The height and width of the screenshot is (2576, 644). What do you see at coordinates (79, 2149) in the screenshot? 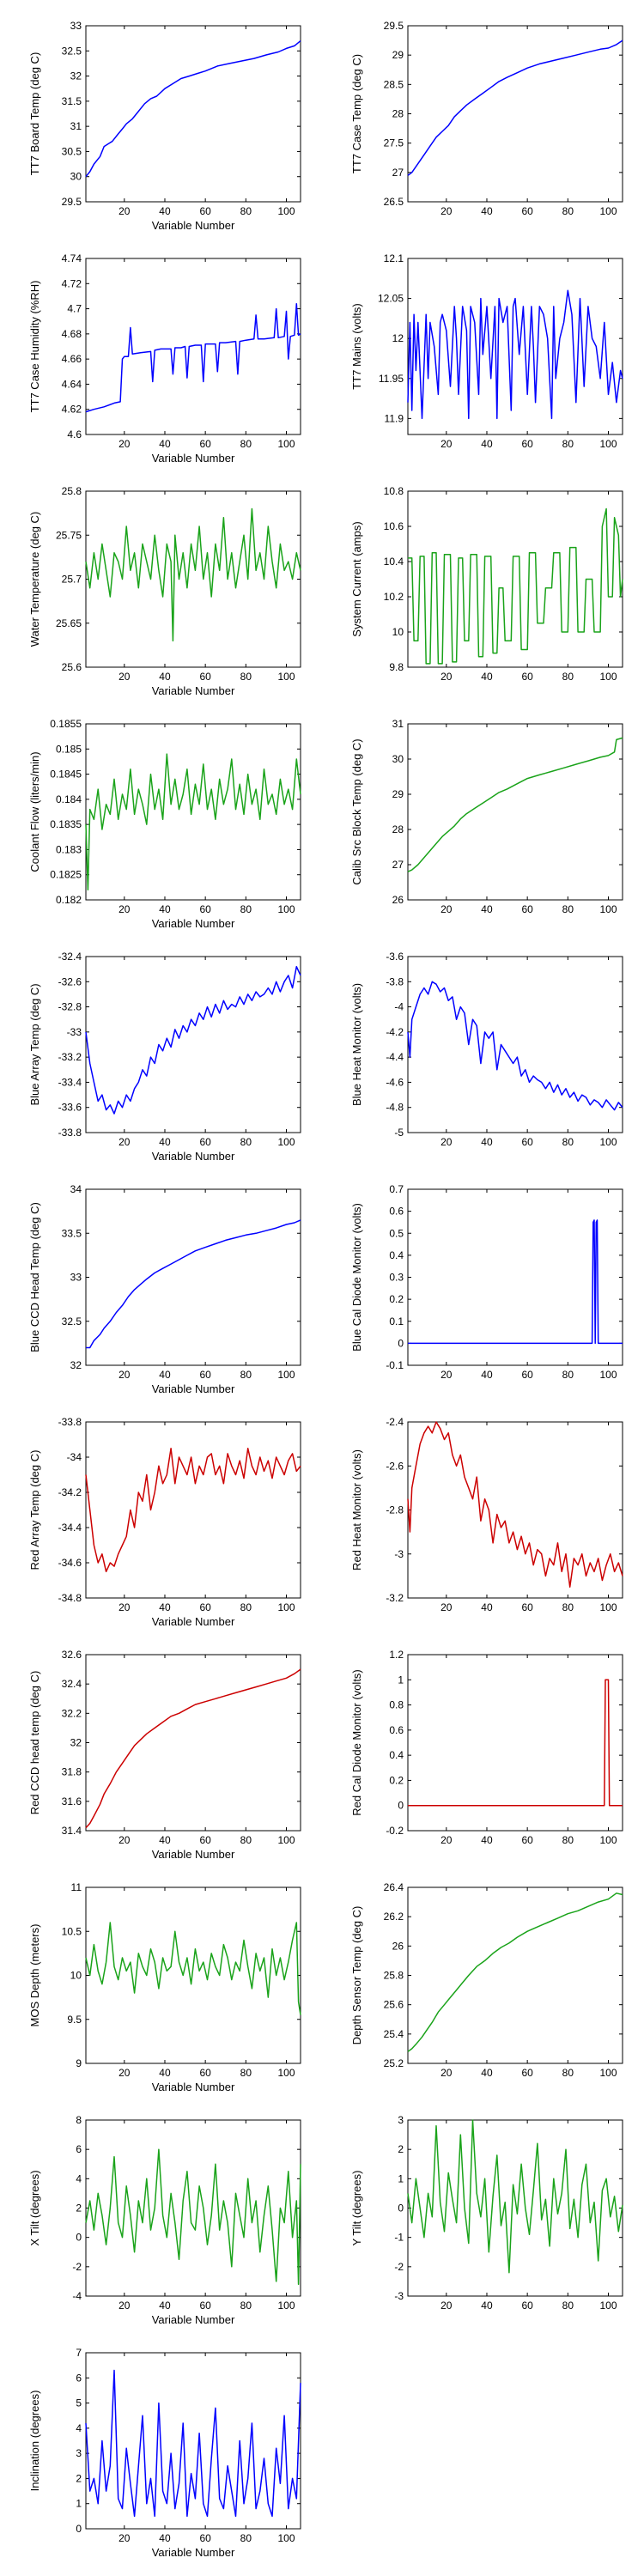
I see `y-tick-label: 6` at bounding box center [79, 2149].